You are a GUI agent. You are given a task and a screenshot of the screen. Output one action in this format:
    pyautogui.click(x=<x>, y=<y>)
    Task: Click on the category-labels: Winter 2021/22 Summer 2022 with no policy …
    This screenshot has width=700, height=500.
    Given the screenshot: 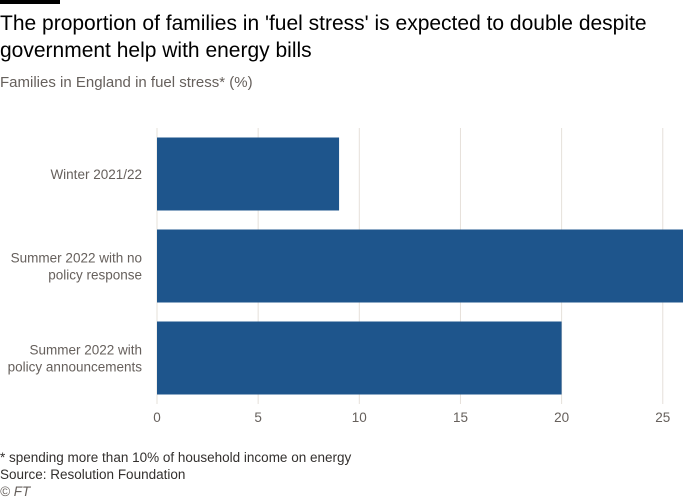 What is the action you would take?
    pyautogui.click(x=75, y=271)
    